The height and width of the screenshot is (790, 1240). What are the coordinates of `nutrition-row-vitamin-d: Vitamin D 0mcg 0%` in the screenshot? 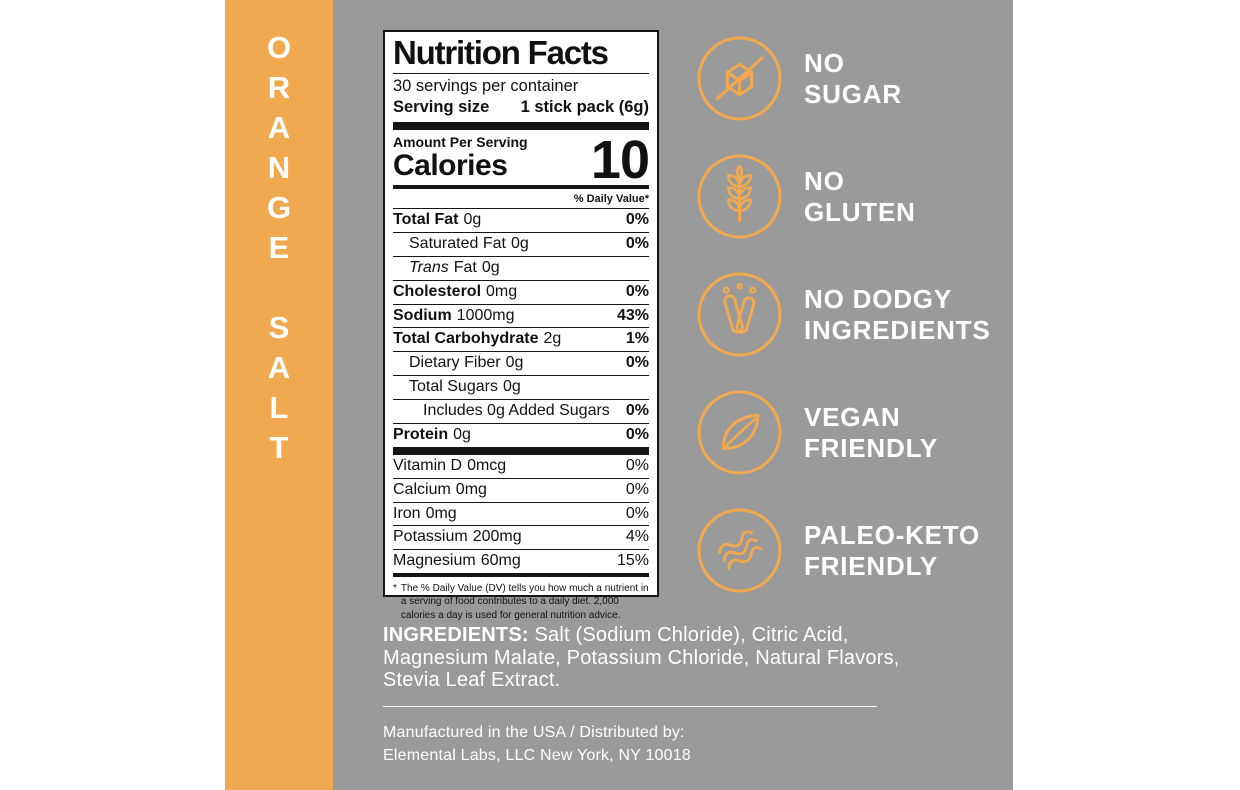 It's located at (521, 467).